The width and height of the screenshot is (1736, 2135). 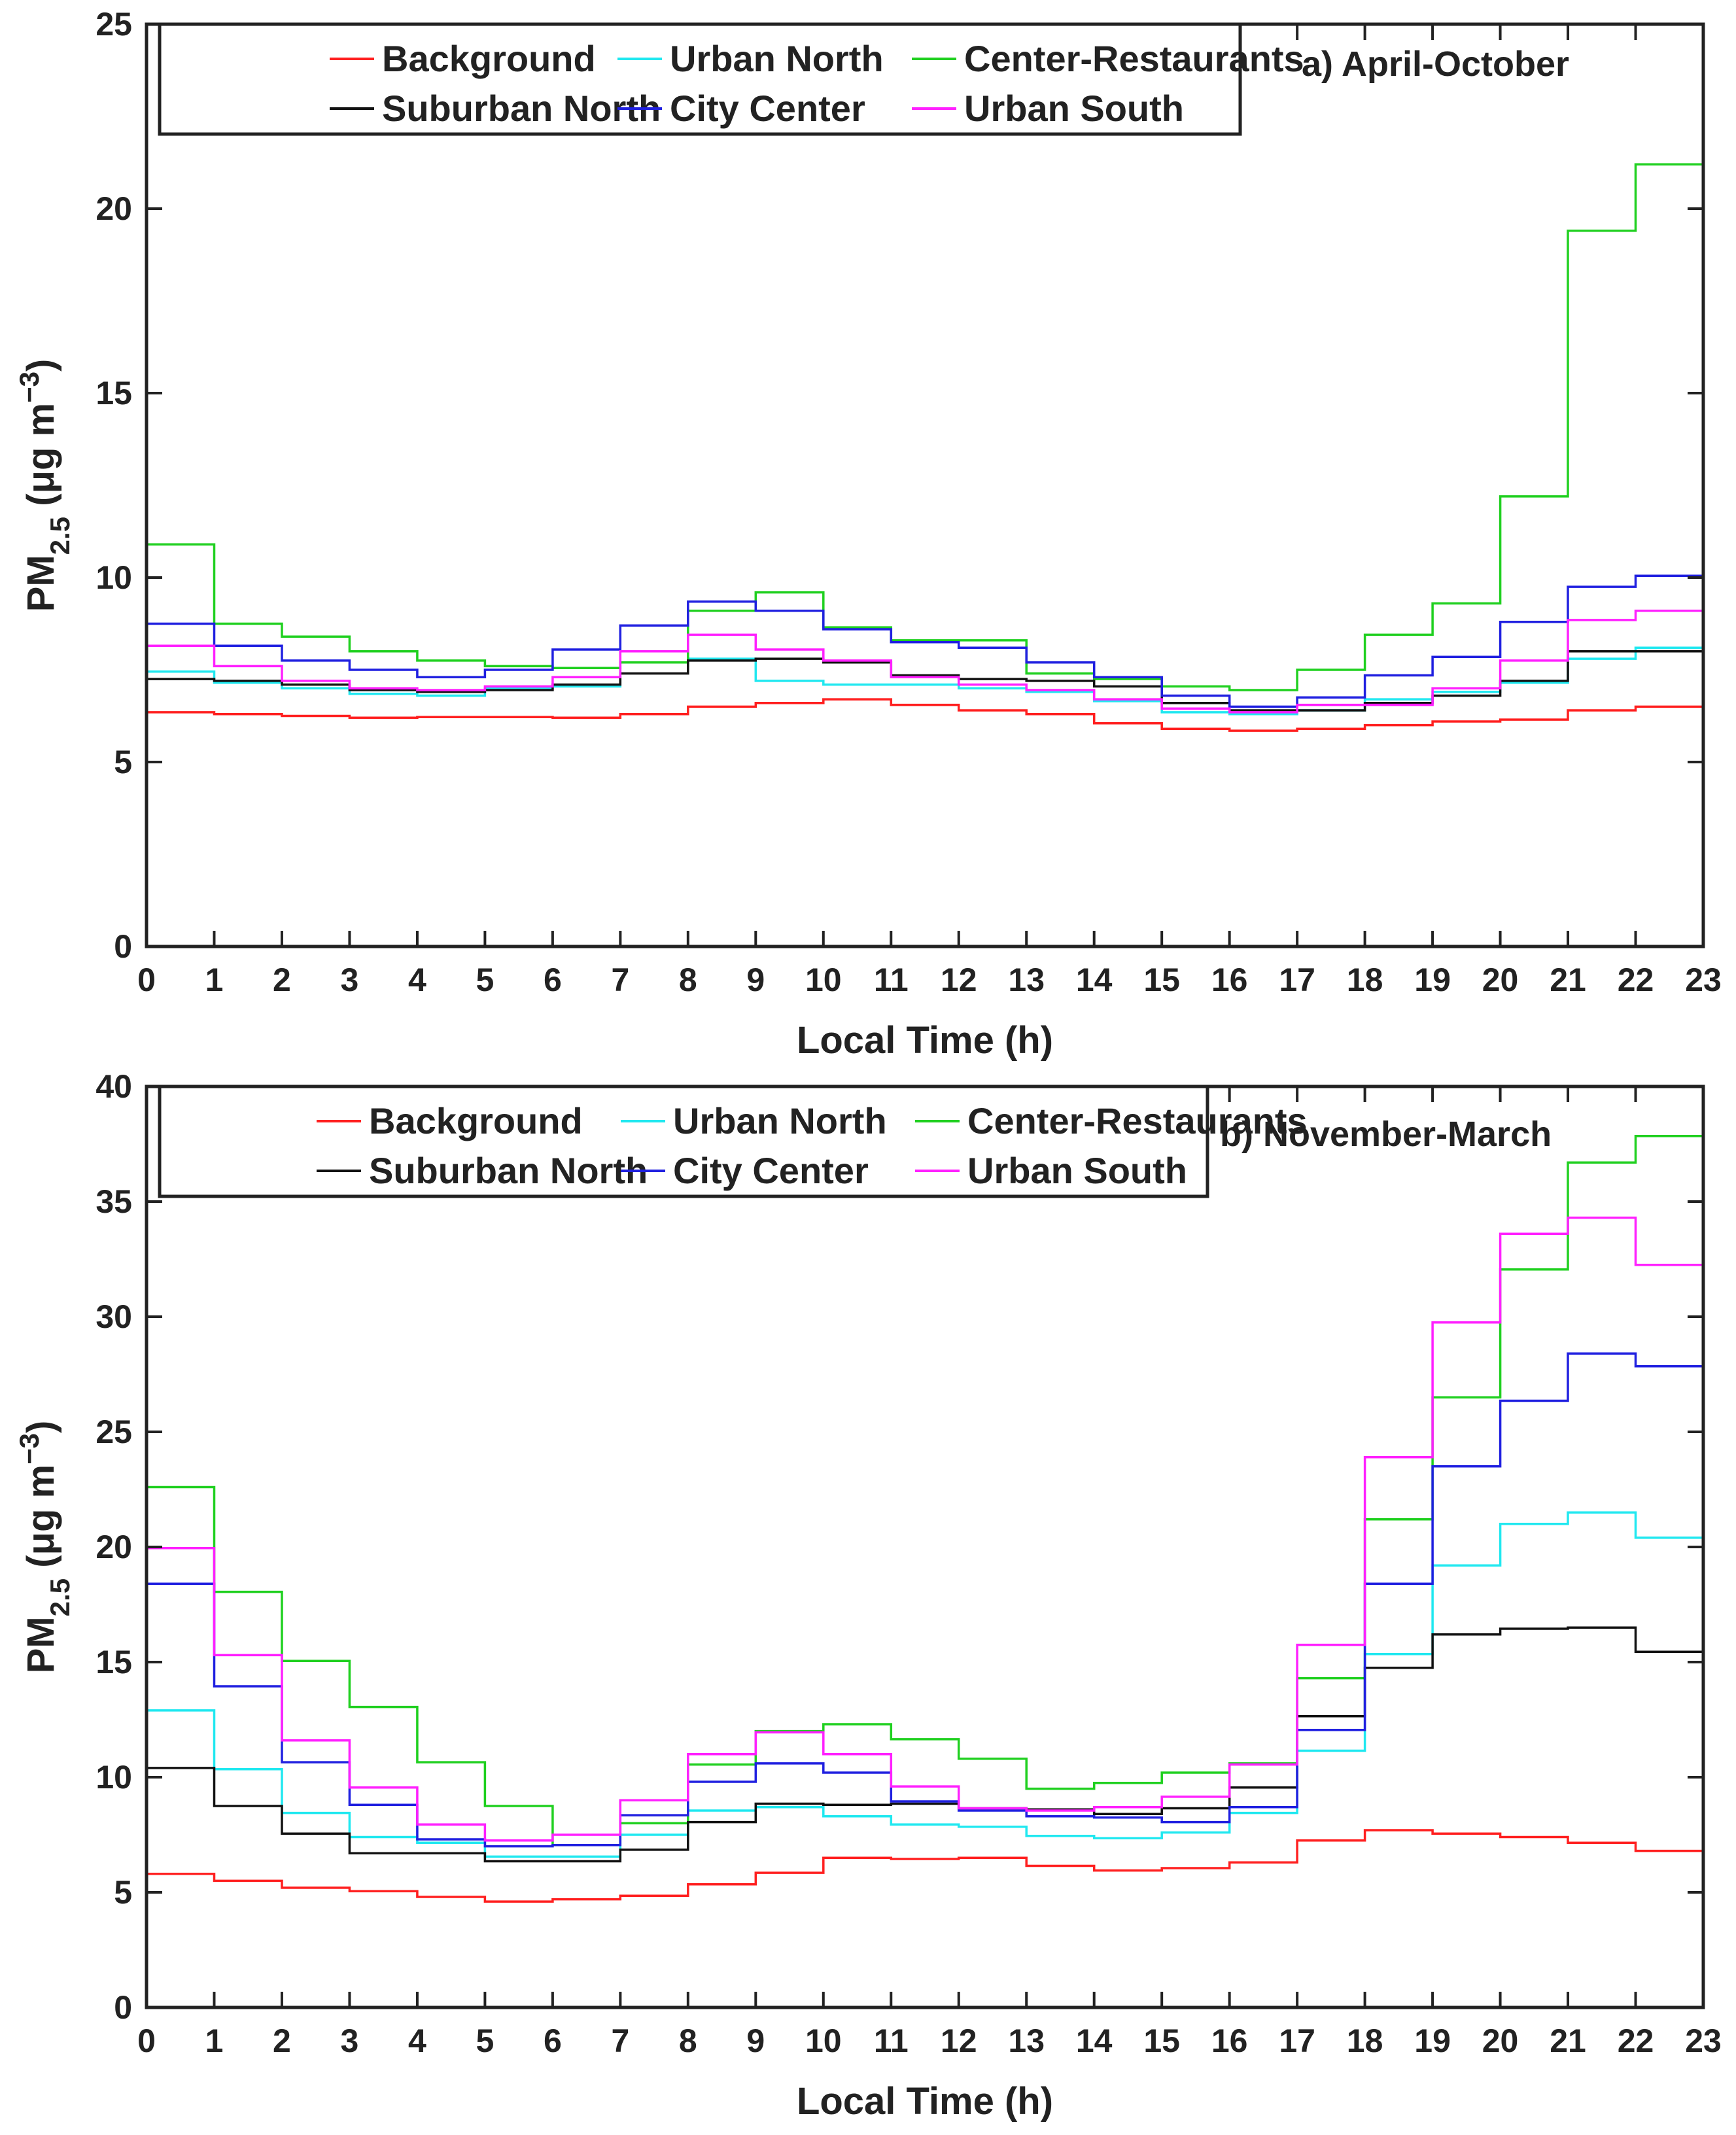 I want to click on x-tick-label: 16, so click(x=1229, y=2040).